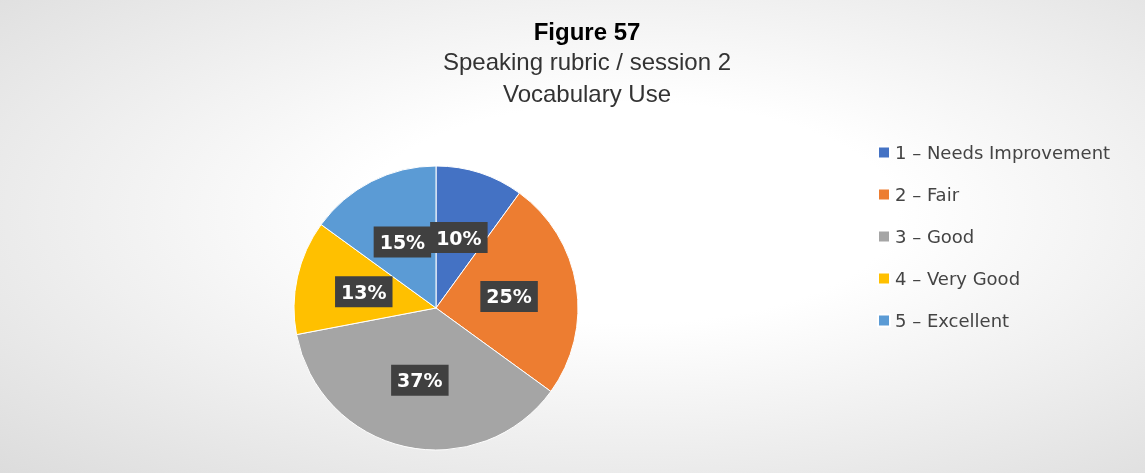  Describe the element at coordinates (952, 320) in the screenshot. I see `legend-label: 5 – Excellent` at that location.